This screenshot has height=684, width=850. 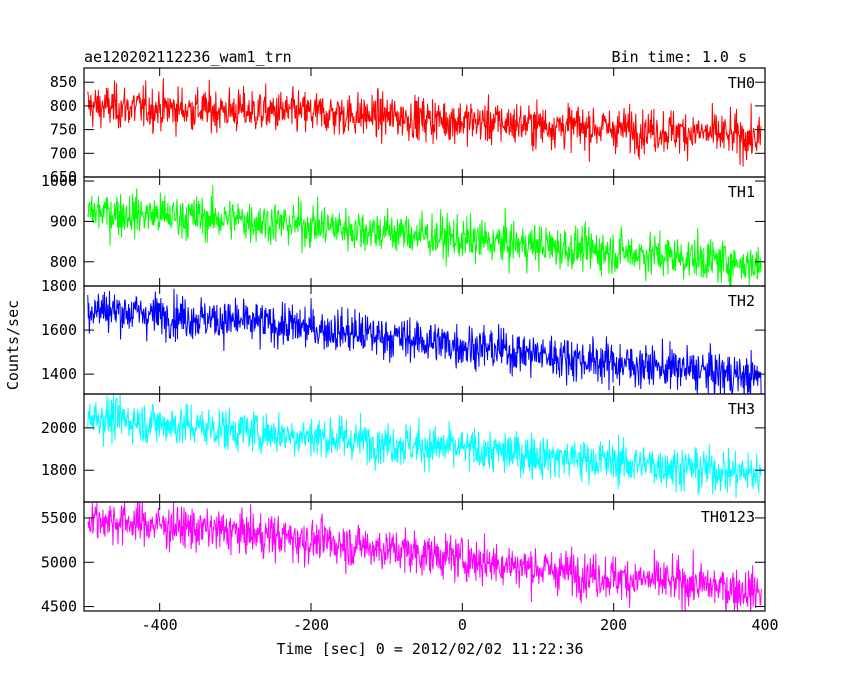 What do you see at coordinates (63, 130) in the screenshot?
I see `y-tick-label: 750` at bounding box center [63, 130].